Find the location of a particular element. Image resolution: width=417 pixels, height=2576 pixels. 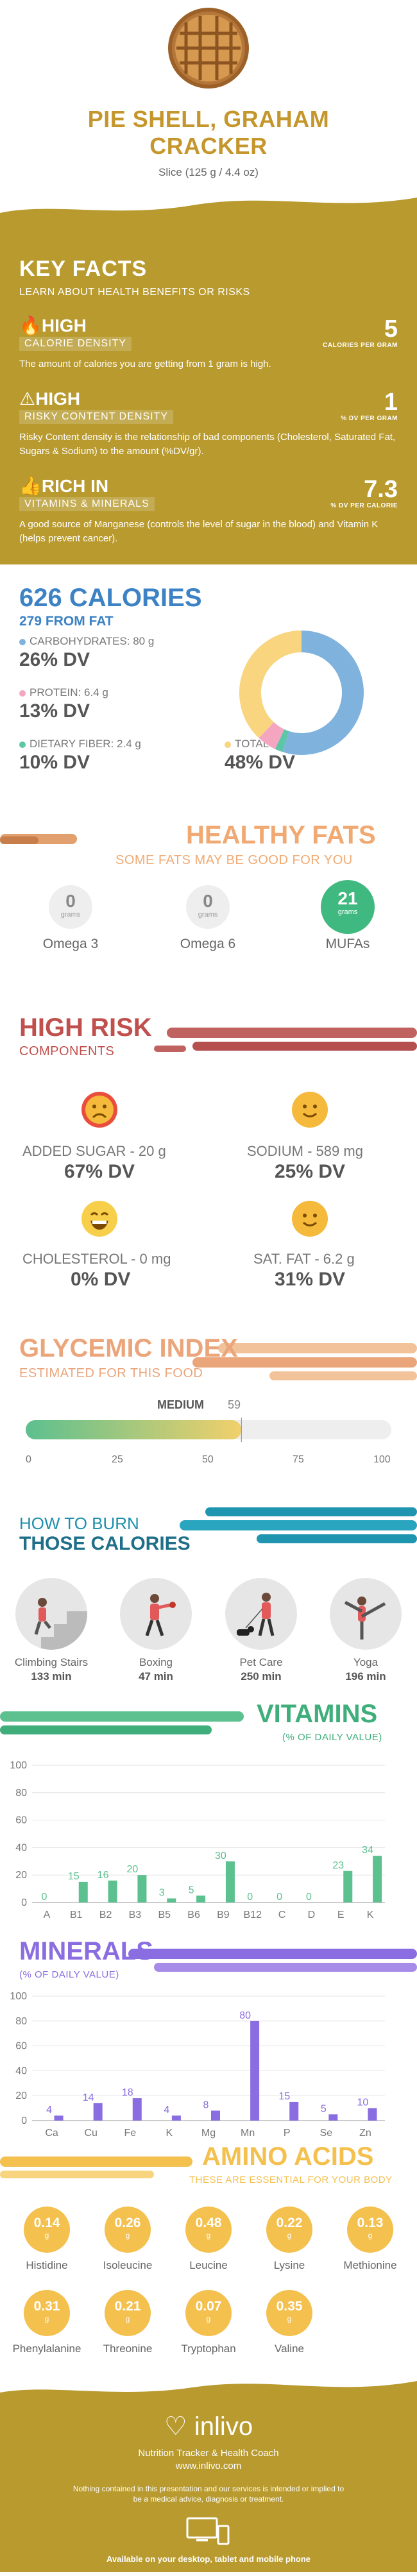

amino-circle: 0.48 g is located at coordinates (208, 2230).